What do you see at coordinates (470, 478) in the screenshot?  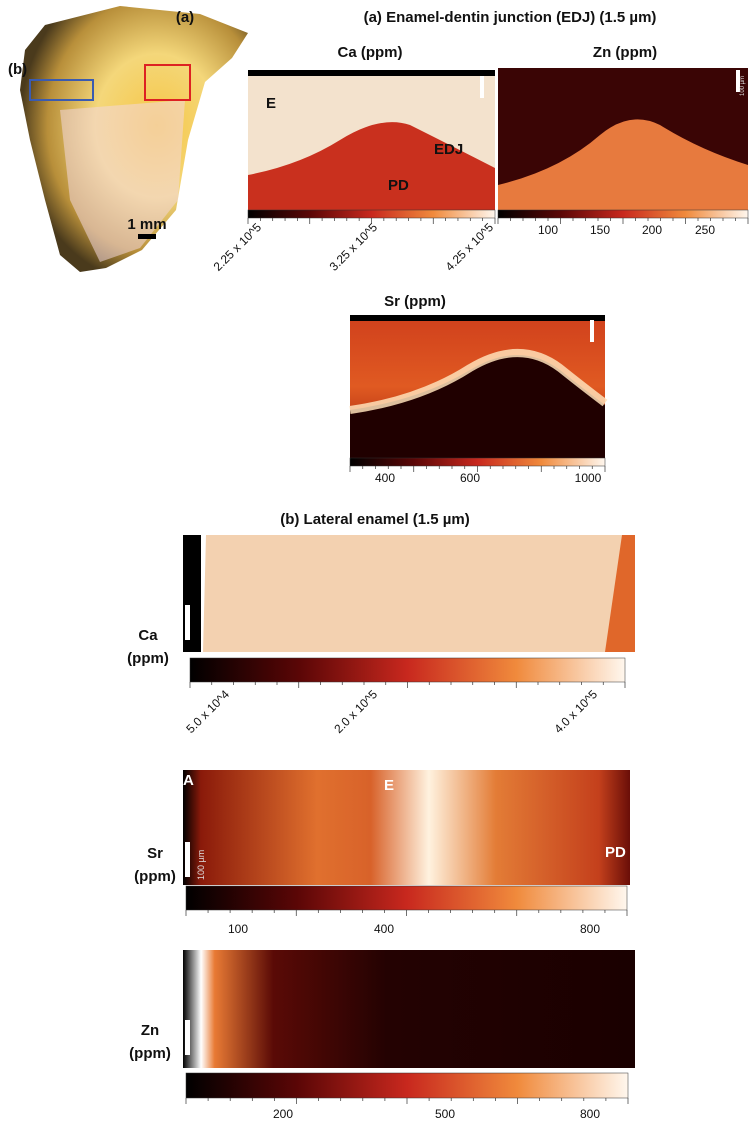 I see `colorbar-tick-label: 600` at bounding box center [470, 478].